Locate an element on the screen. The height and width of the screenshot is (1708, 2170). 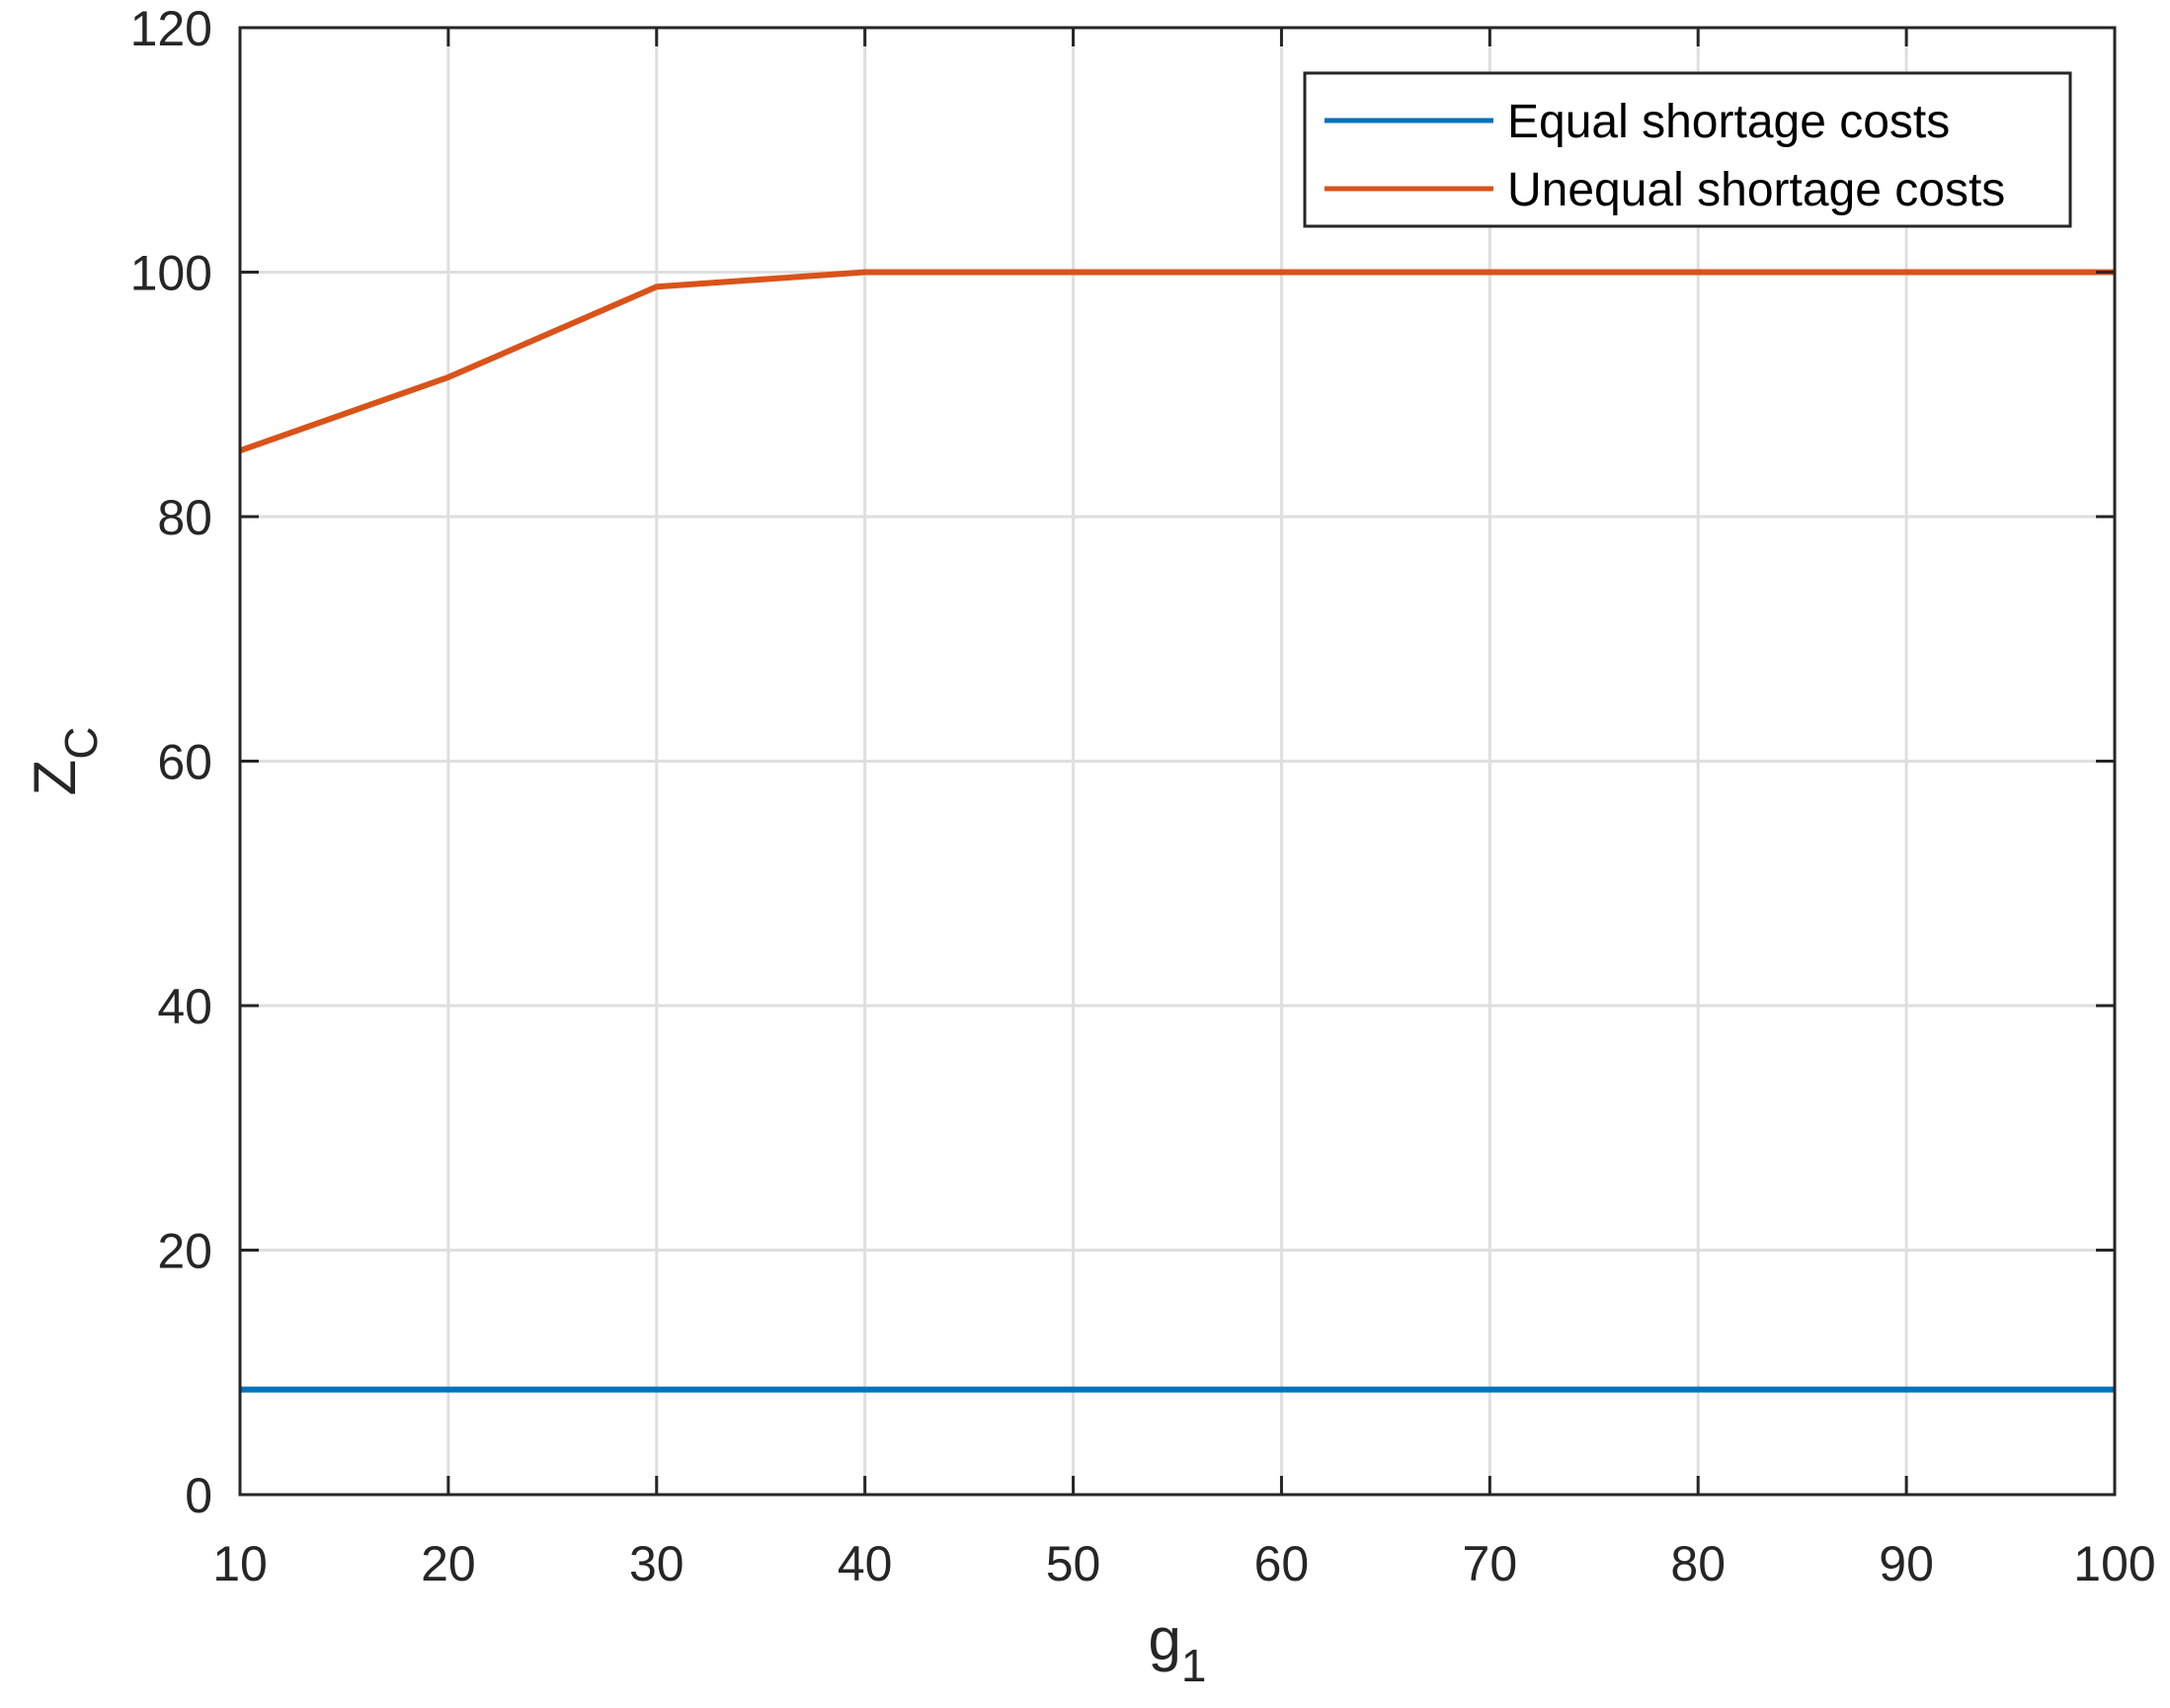
y-tick-labels: 0 20 40 60 80 100 120 is located at coordinates (171, 762).